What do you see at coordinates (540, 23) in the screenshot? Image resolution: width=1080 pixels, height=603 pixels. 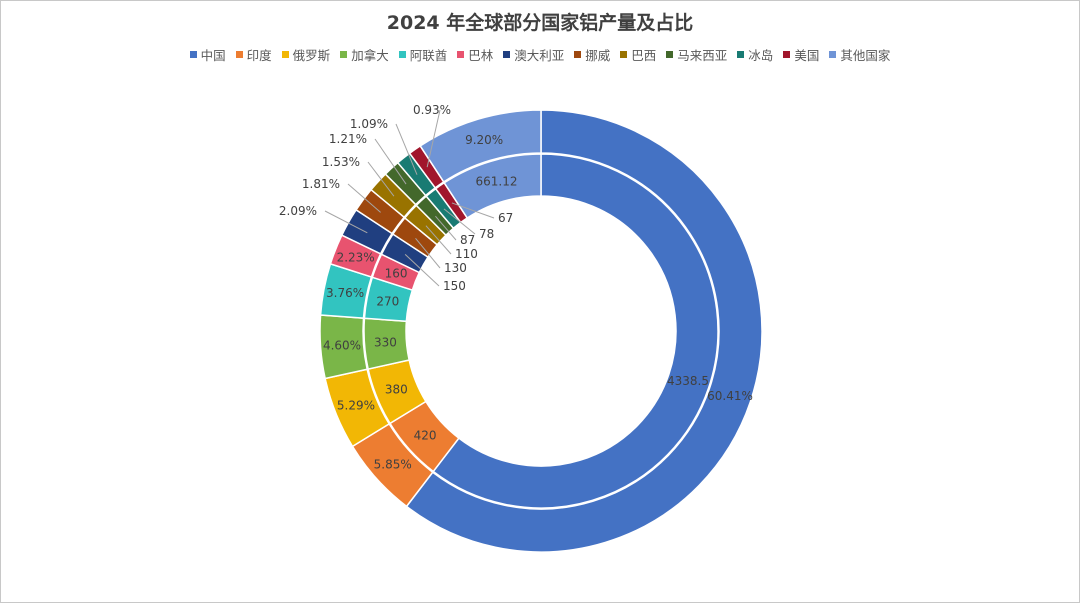 I see `chart-title: 2024 年全球部分国家铝产量及占比` at bounding box center [540, 23].